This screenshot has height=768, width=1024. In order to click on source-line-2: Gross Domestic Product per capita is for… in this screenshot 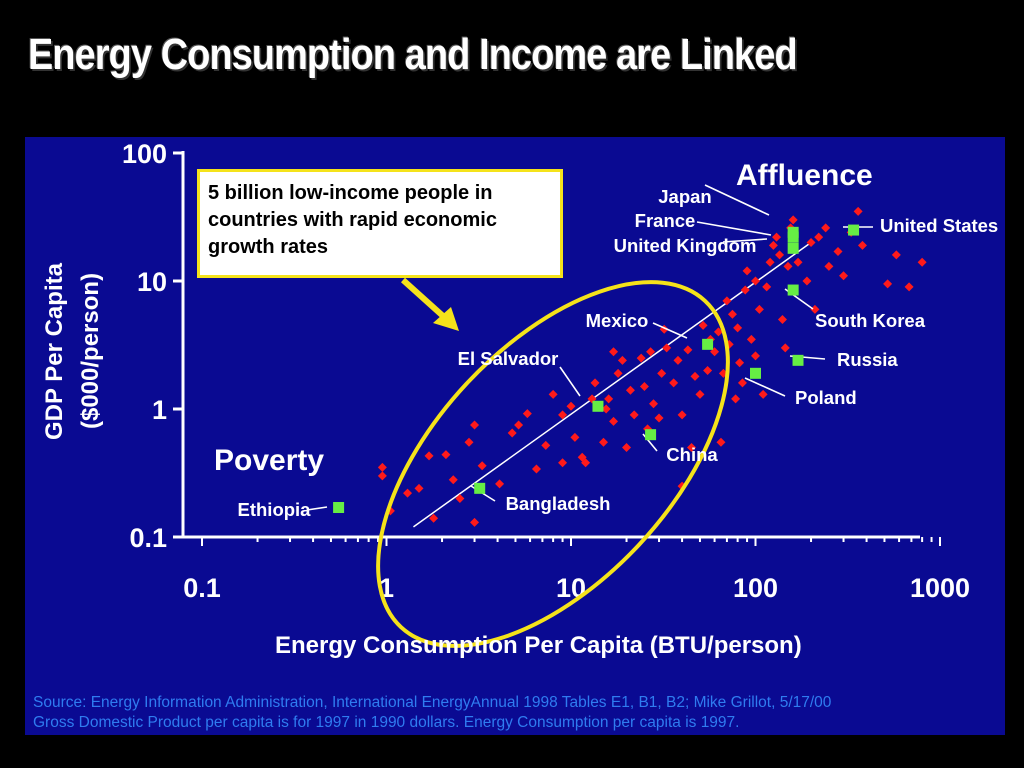, I will do `click(386, 722)`.